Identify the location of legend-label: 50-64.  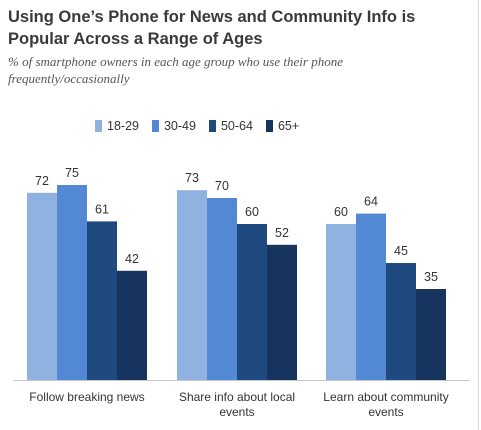
(236, 126).